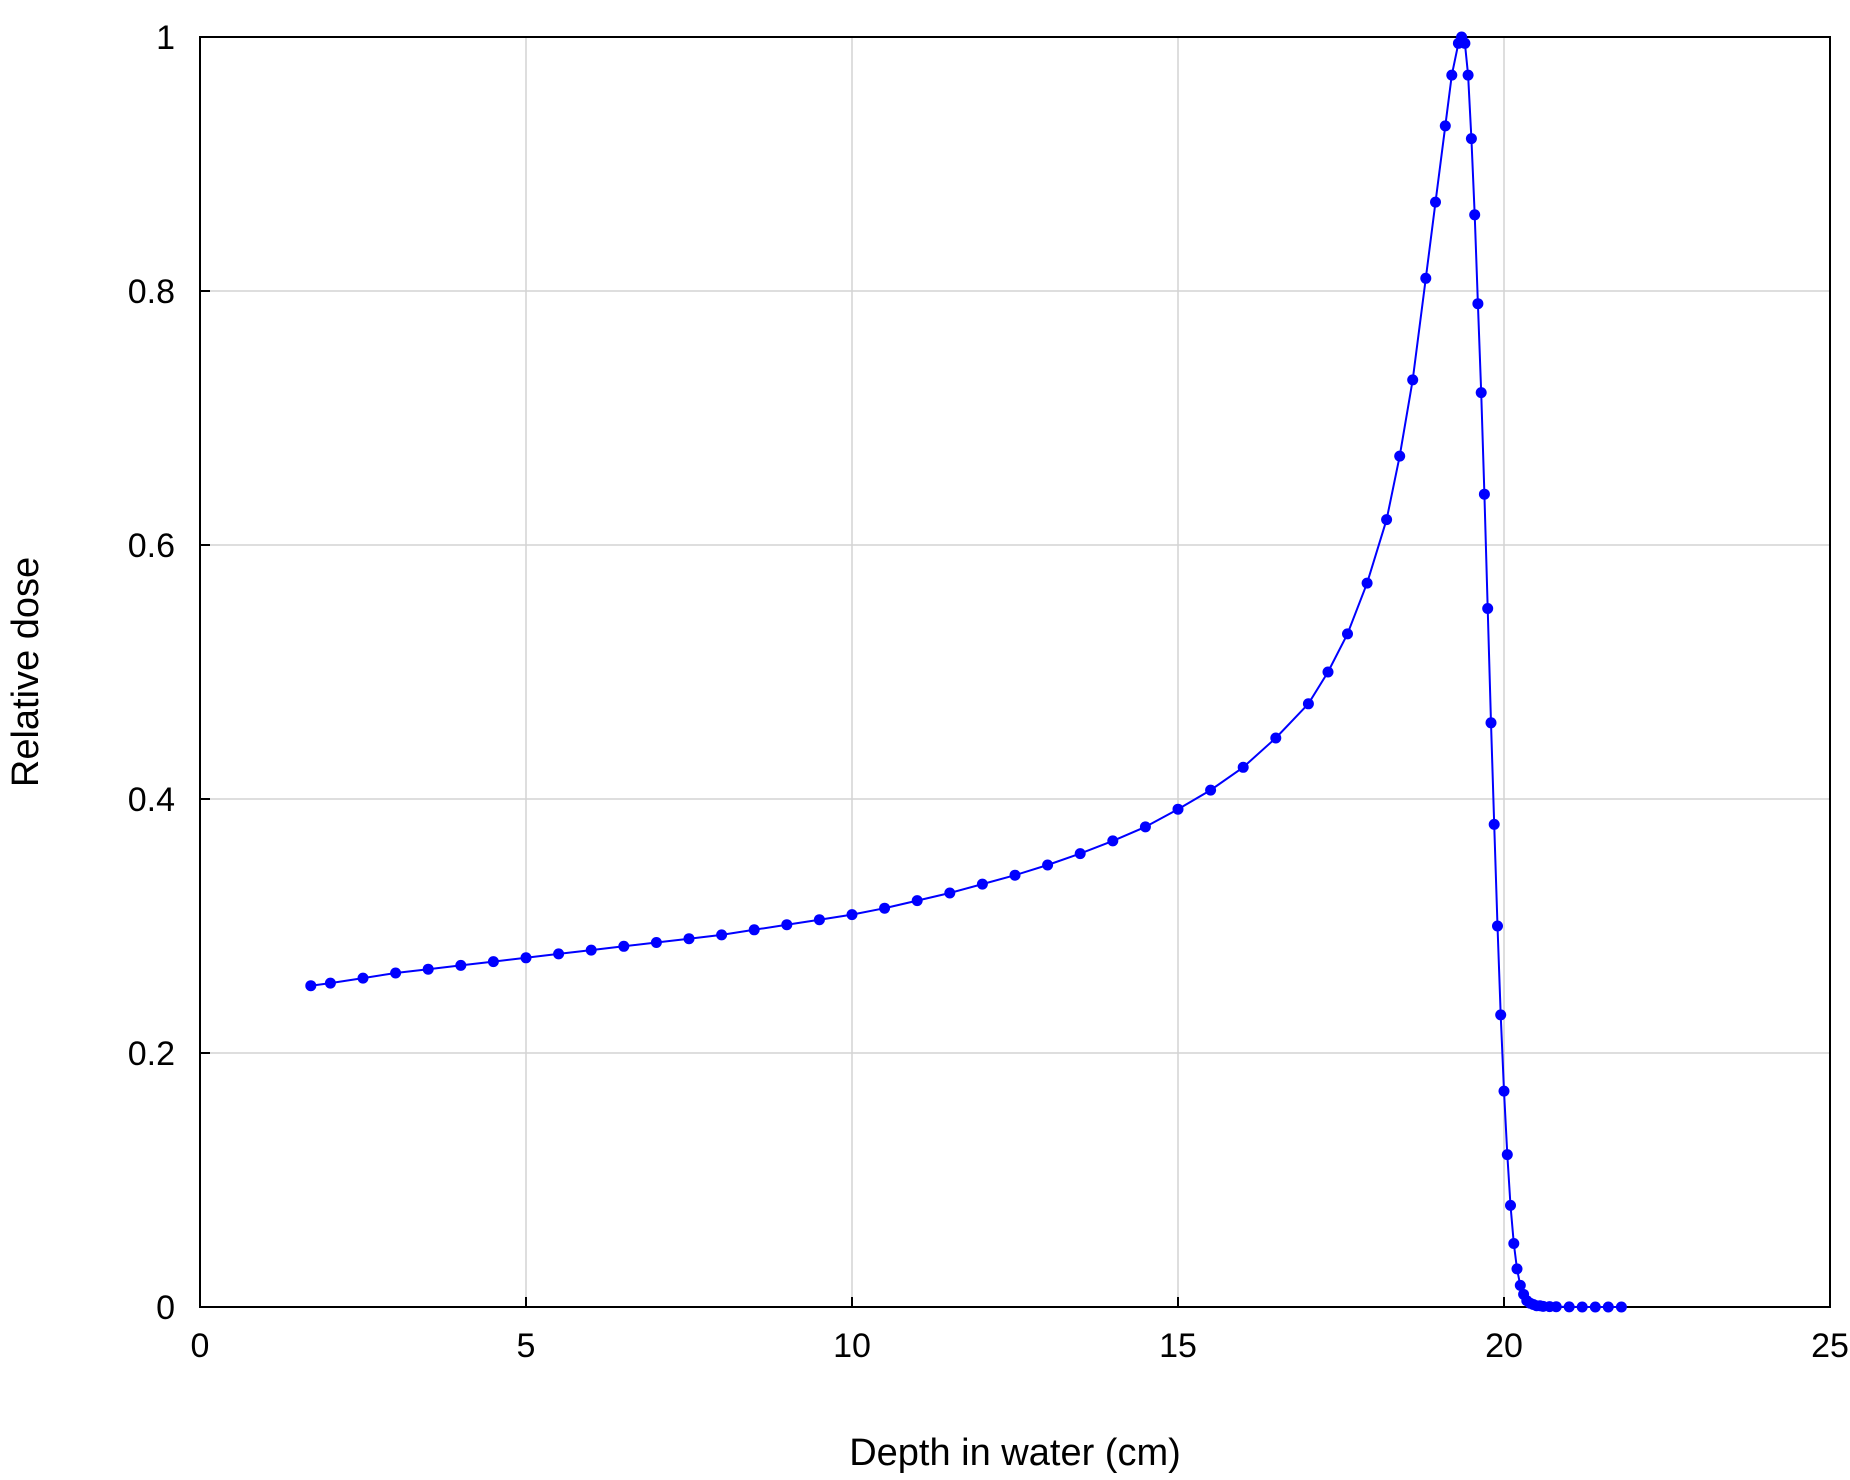  What do you see at coordinates (526, 1346) in the screenshot?
I see `x-tick-label: 5` at bounding box center [526, 1346].